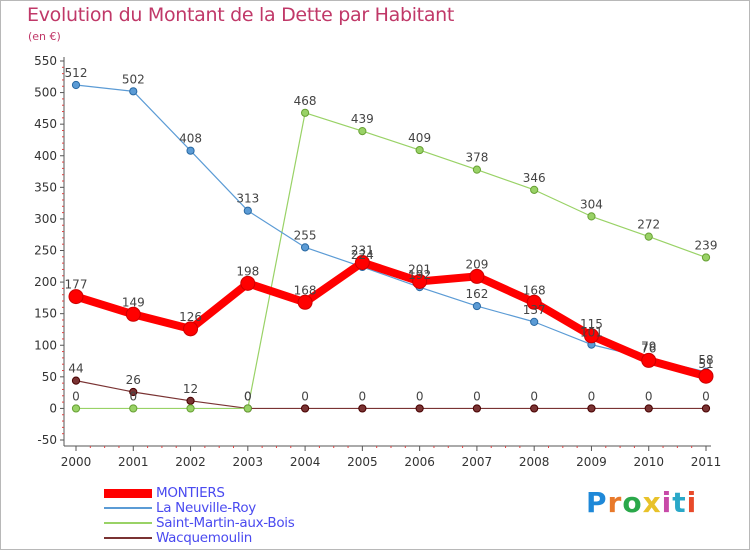  What do you see at coordinates (45, 124) in the screenshot?
I see `y-tick-label: 450` at bounding box center [45, 124].